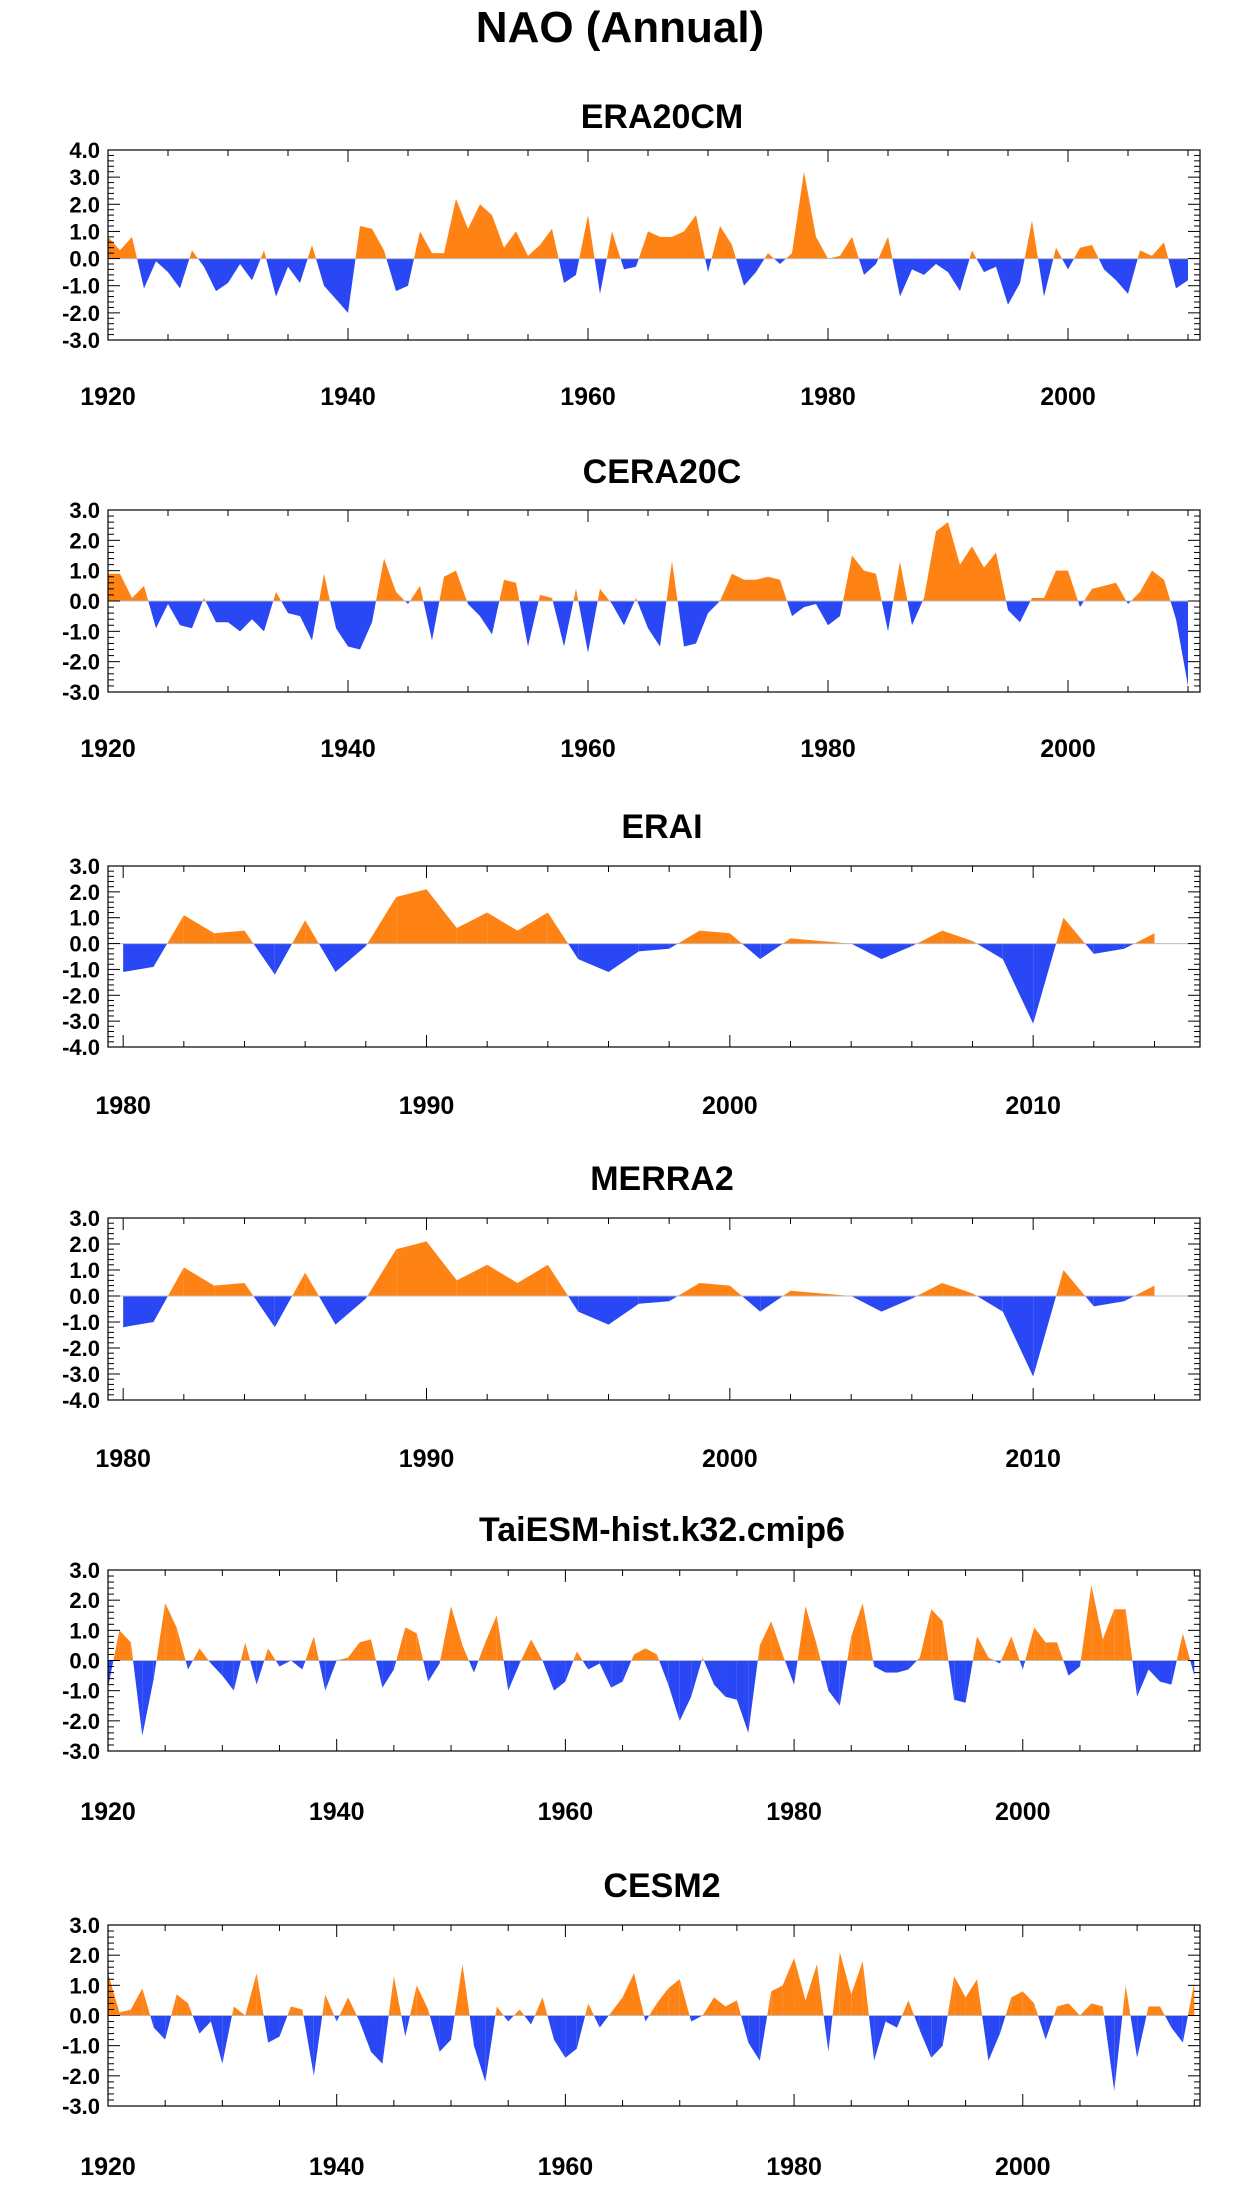 Image resolution: width=1235 pixels, height=2185 pixels. What do you see at coordinates (348, 749) in the screenshot?
I see `x-tick-label: 1940` at bounding box center [348, 749].